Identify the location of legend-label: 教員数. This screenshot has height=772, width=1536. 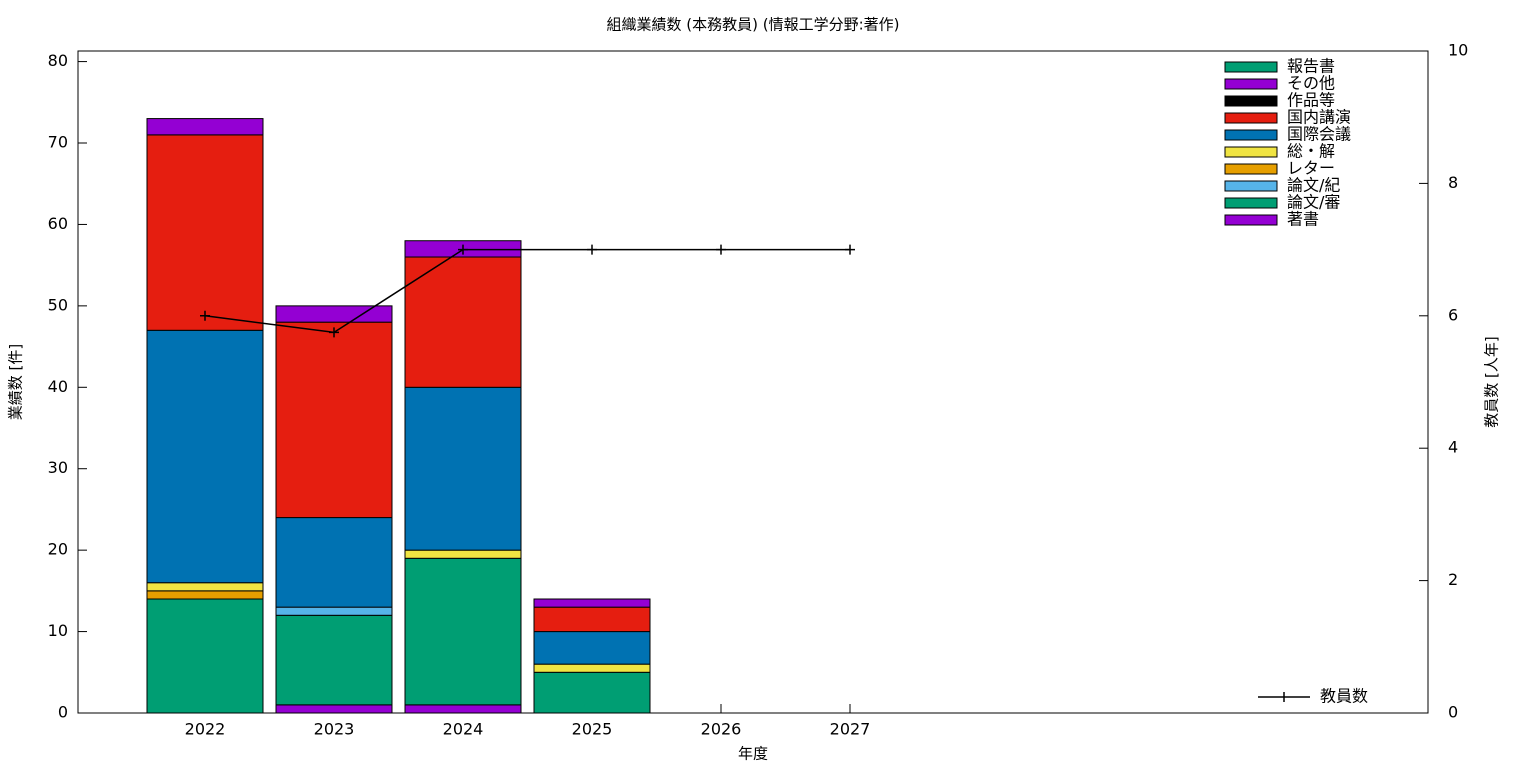
(1344, 696).